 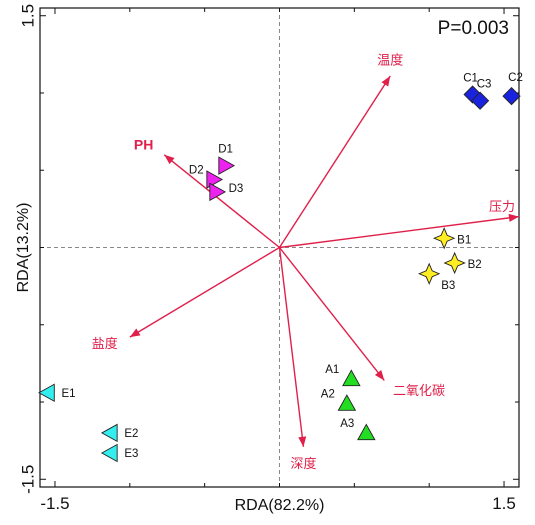 What do you see at coordinates (143, 145) in the screenshot?
I see `env-arrow-label: PH` at bounding box center [143, 145].